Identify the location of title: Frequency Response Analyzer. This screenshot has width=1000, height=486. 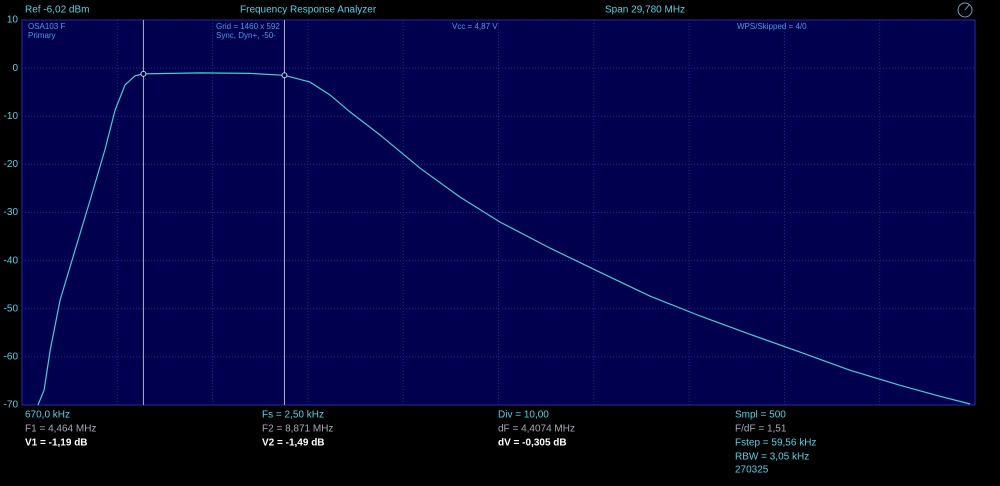
(308, 10).